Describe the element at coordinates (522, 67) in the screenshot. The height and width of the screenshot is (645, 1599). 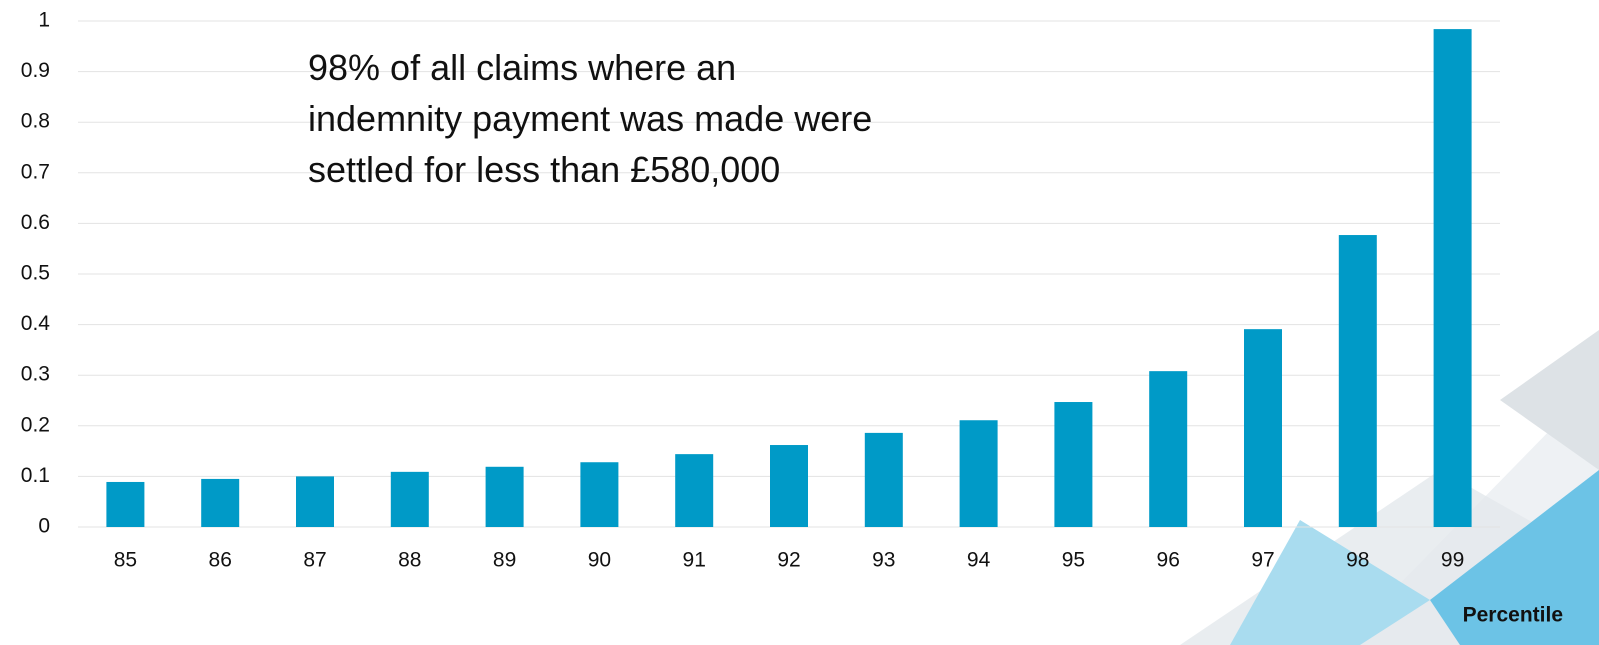
I see `annotation: 98% of all claims where an` at that location.